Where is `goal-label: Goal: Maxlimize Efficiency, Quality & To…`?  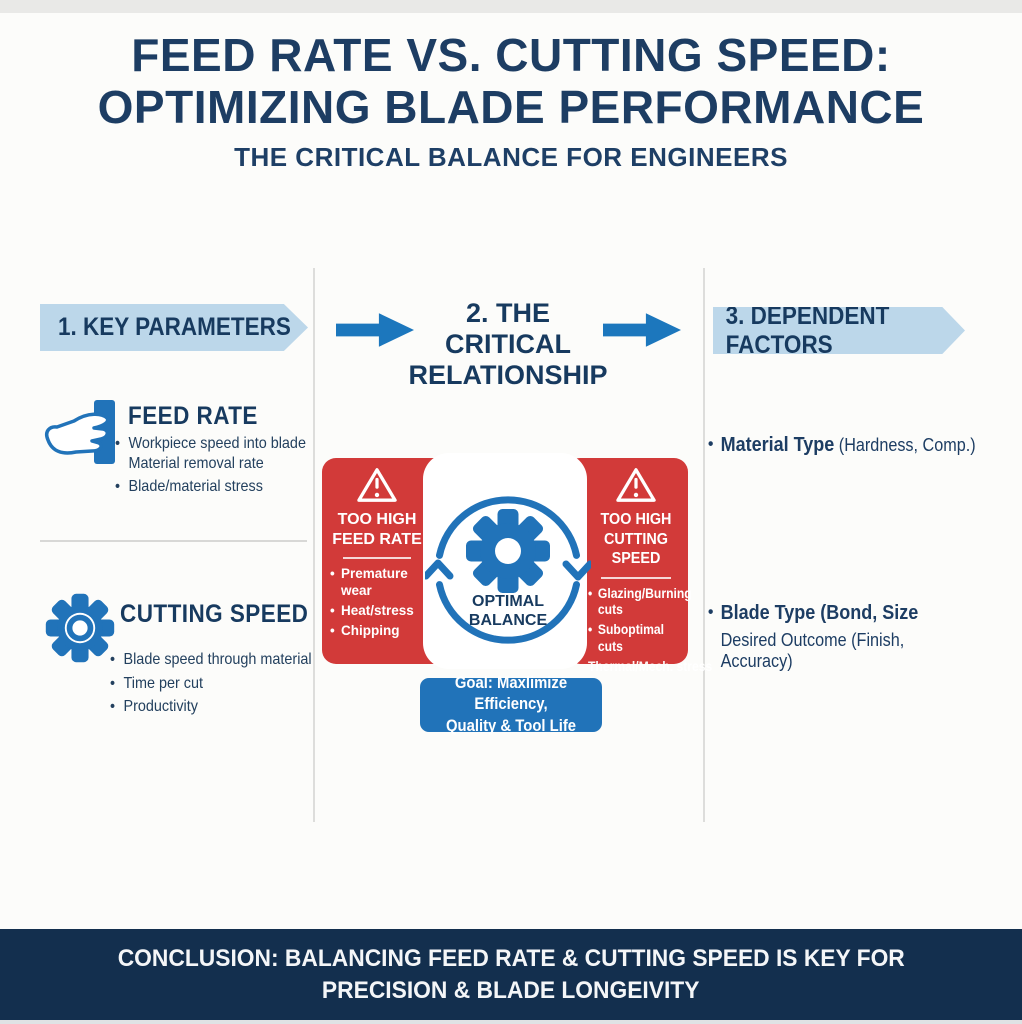
goal-label: Goal: Maxlimize Efficiency, Quality & To… is located at coordinates (511, 704).